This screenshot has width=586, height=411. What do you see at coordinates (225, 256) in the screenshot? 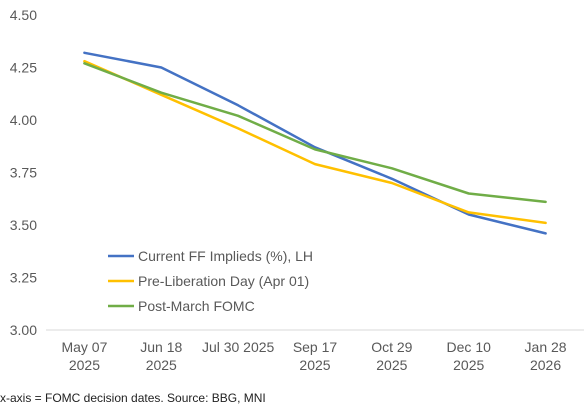
I see `legend-label-0: Current FF Implieds (%), LH` at bounding box center [225, 256].